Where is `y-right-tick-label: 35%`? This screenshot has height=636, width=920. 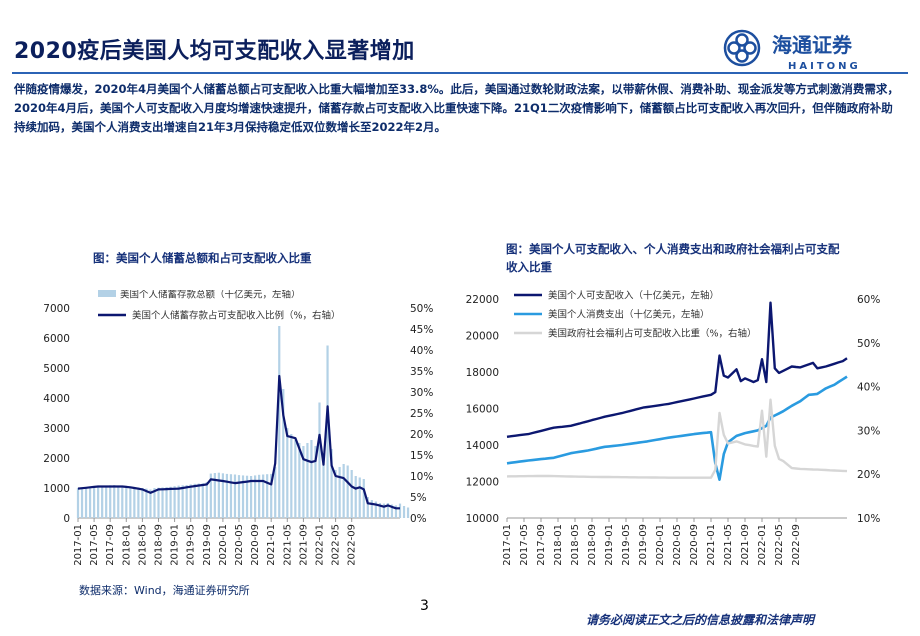 y-right-tick-label: 35% is located at coordinates (421, 372).